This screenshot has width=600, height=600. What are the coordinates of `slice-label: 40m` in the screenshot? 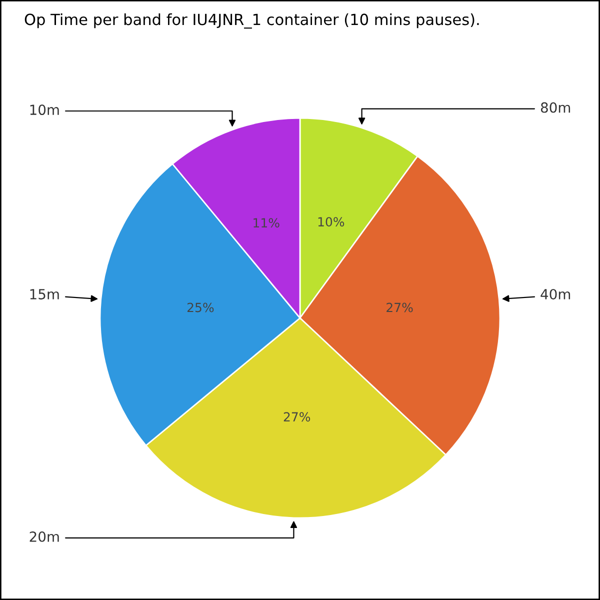 It's located at (555, 294).